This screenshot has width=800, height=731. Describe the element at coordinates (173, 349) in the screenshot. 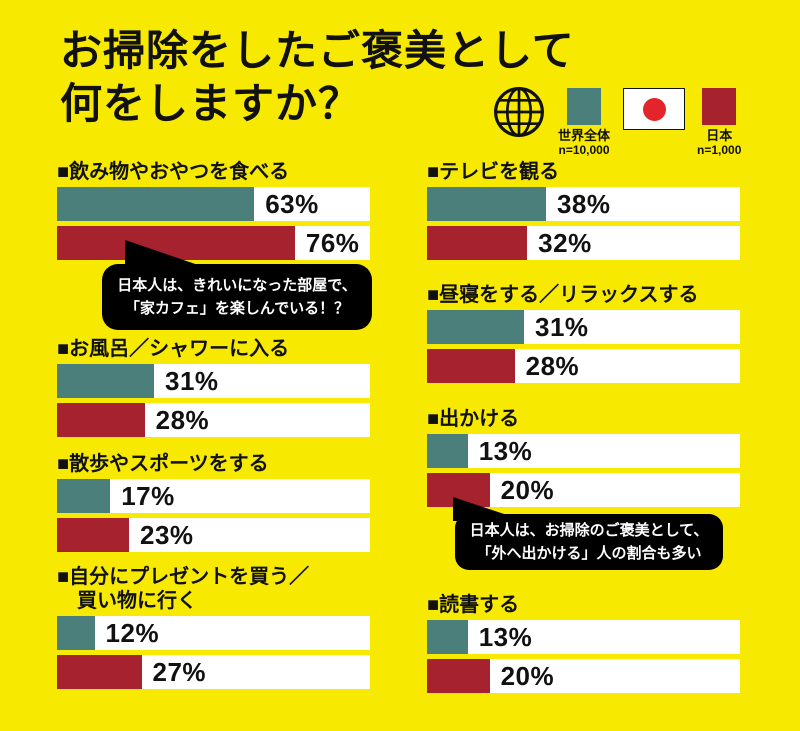

I see `category-label: ■お風呂／シャワーに入る` at that location.